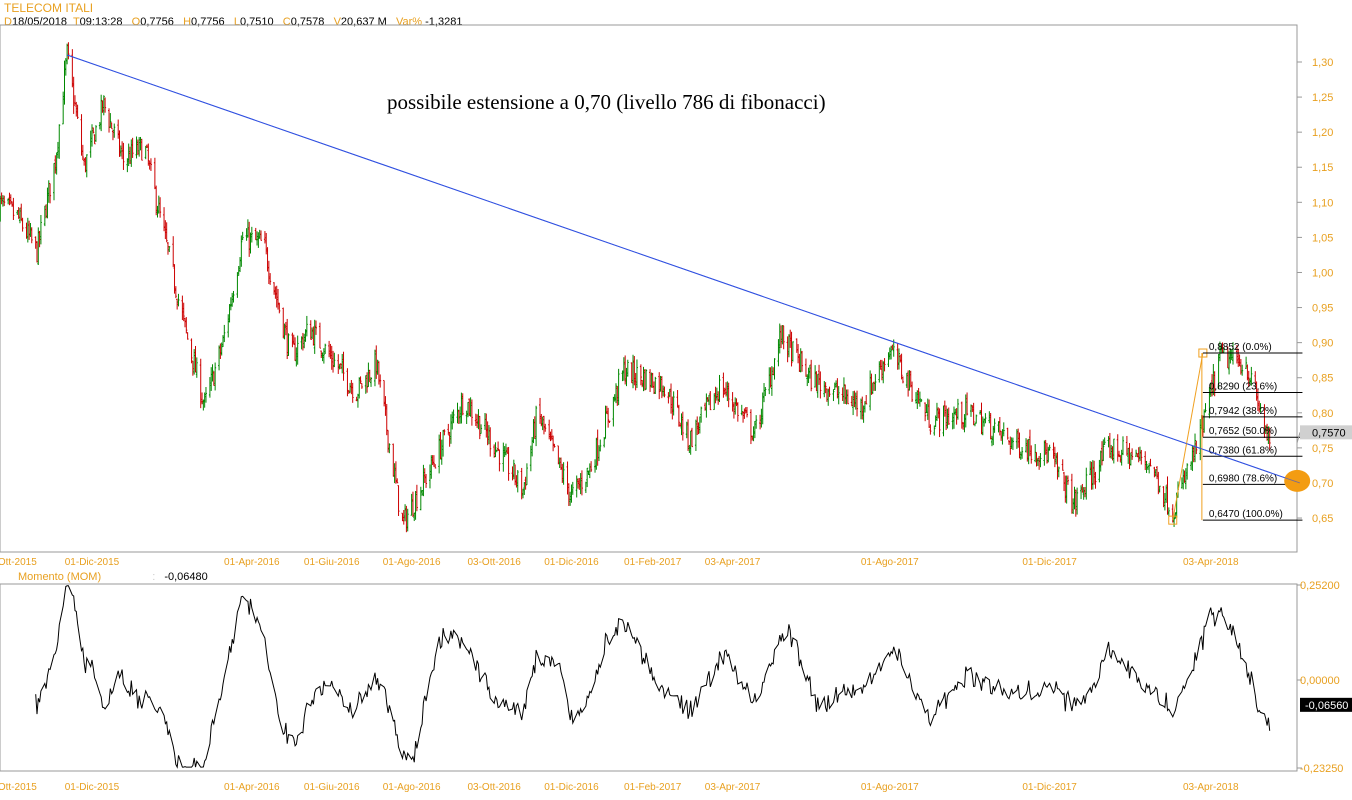  I want to click on momentum-x-tick-label: Ott-2015, so click(18, 787).